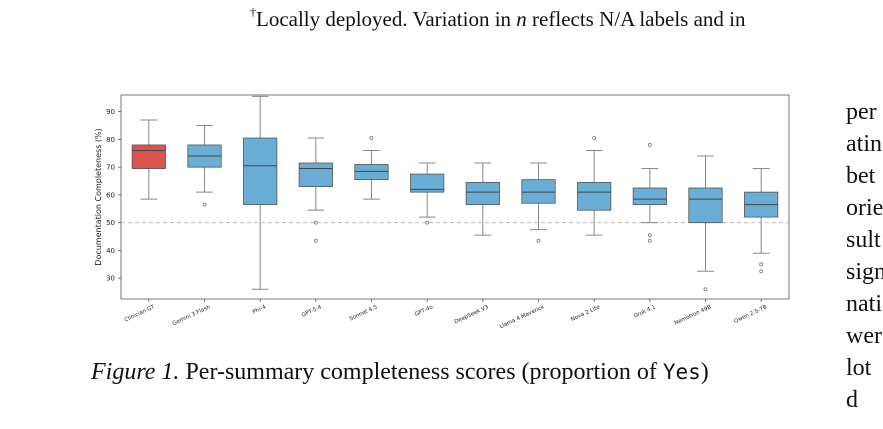 This screenshot has height=429, width=883. I want to click on side-text-line: atin, so click(864, 144).